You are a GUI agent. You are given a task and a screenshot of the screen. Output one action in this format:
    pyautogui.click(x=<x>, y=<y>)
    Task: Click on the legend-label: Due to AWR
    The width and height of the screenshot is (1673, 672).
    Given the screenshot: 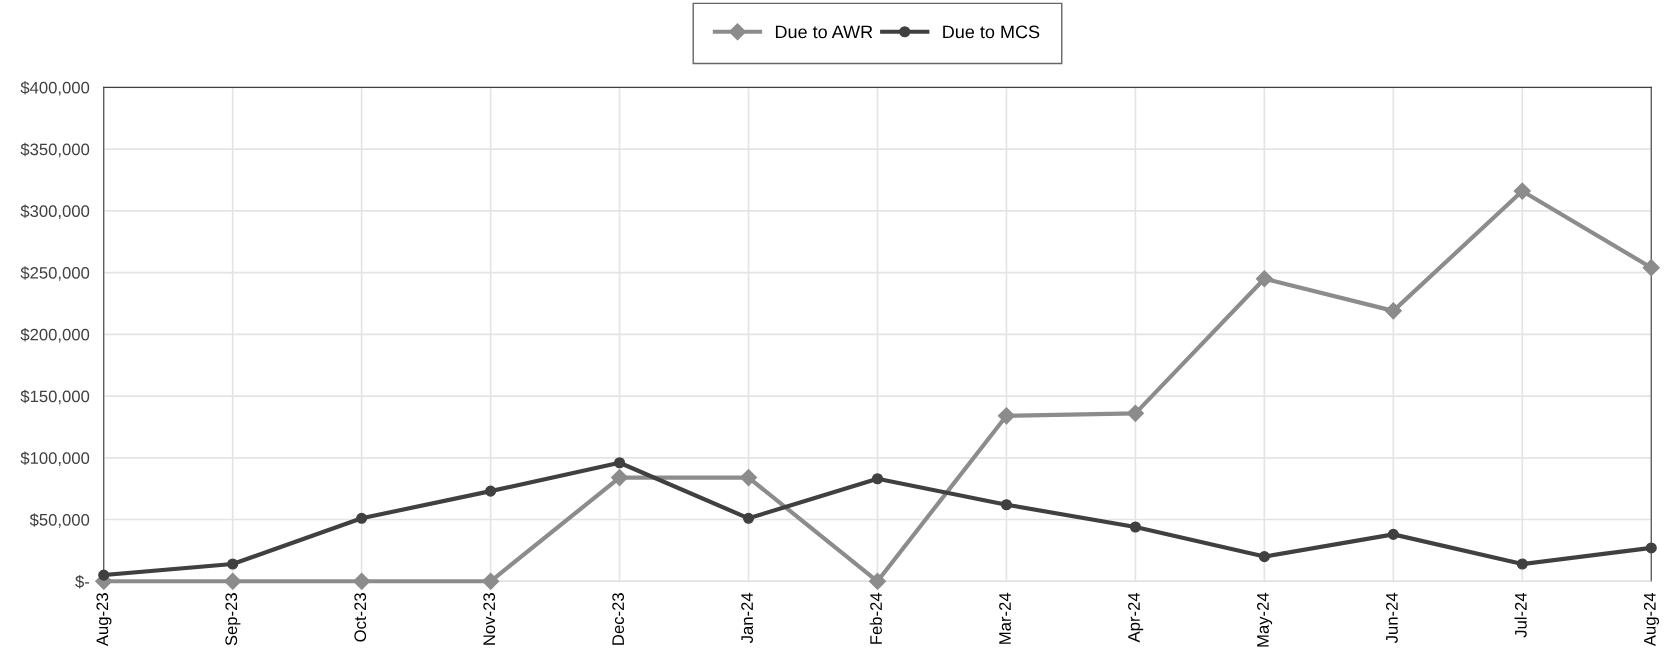 What is the action you would take?
    pyautogui.click(x=824, y=32)
    